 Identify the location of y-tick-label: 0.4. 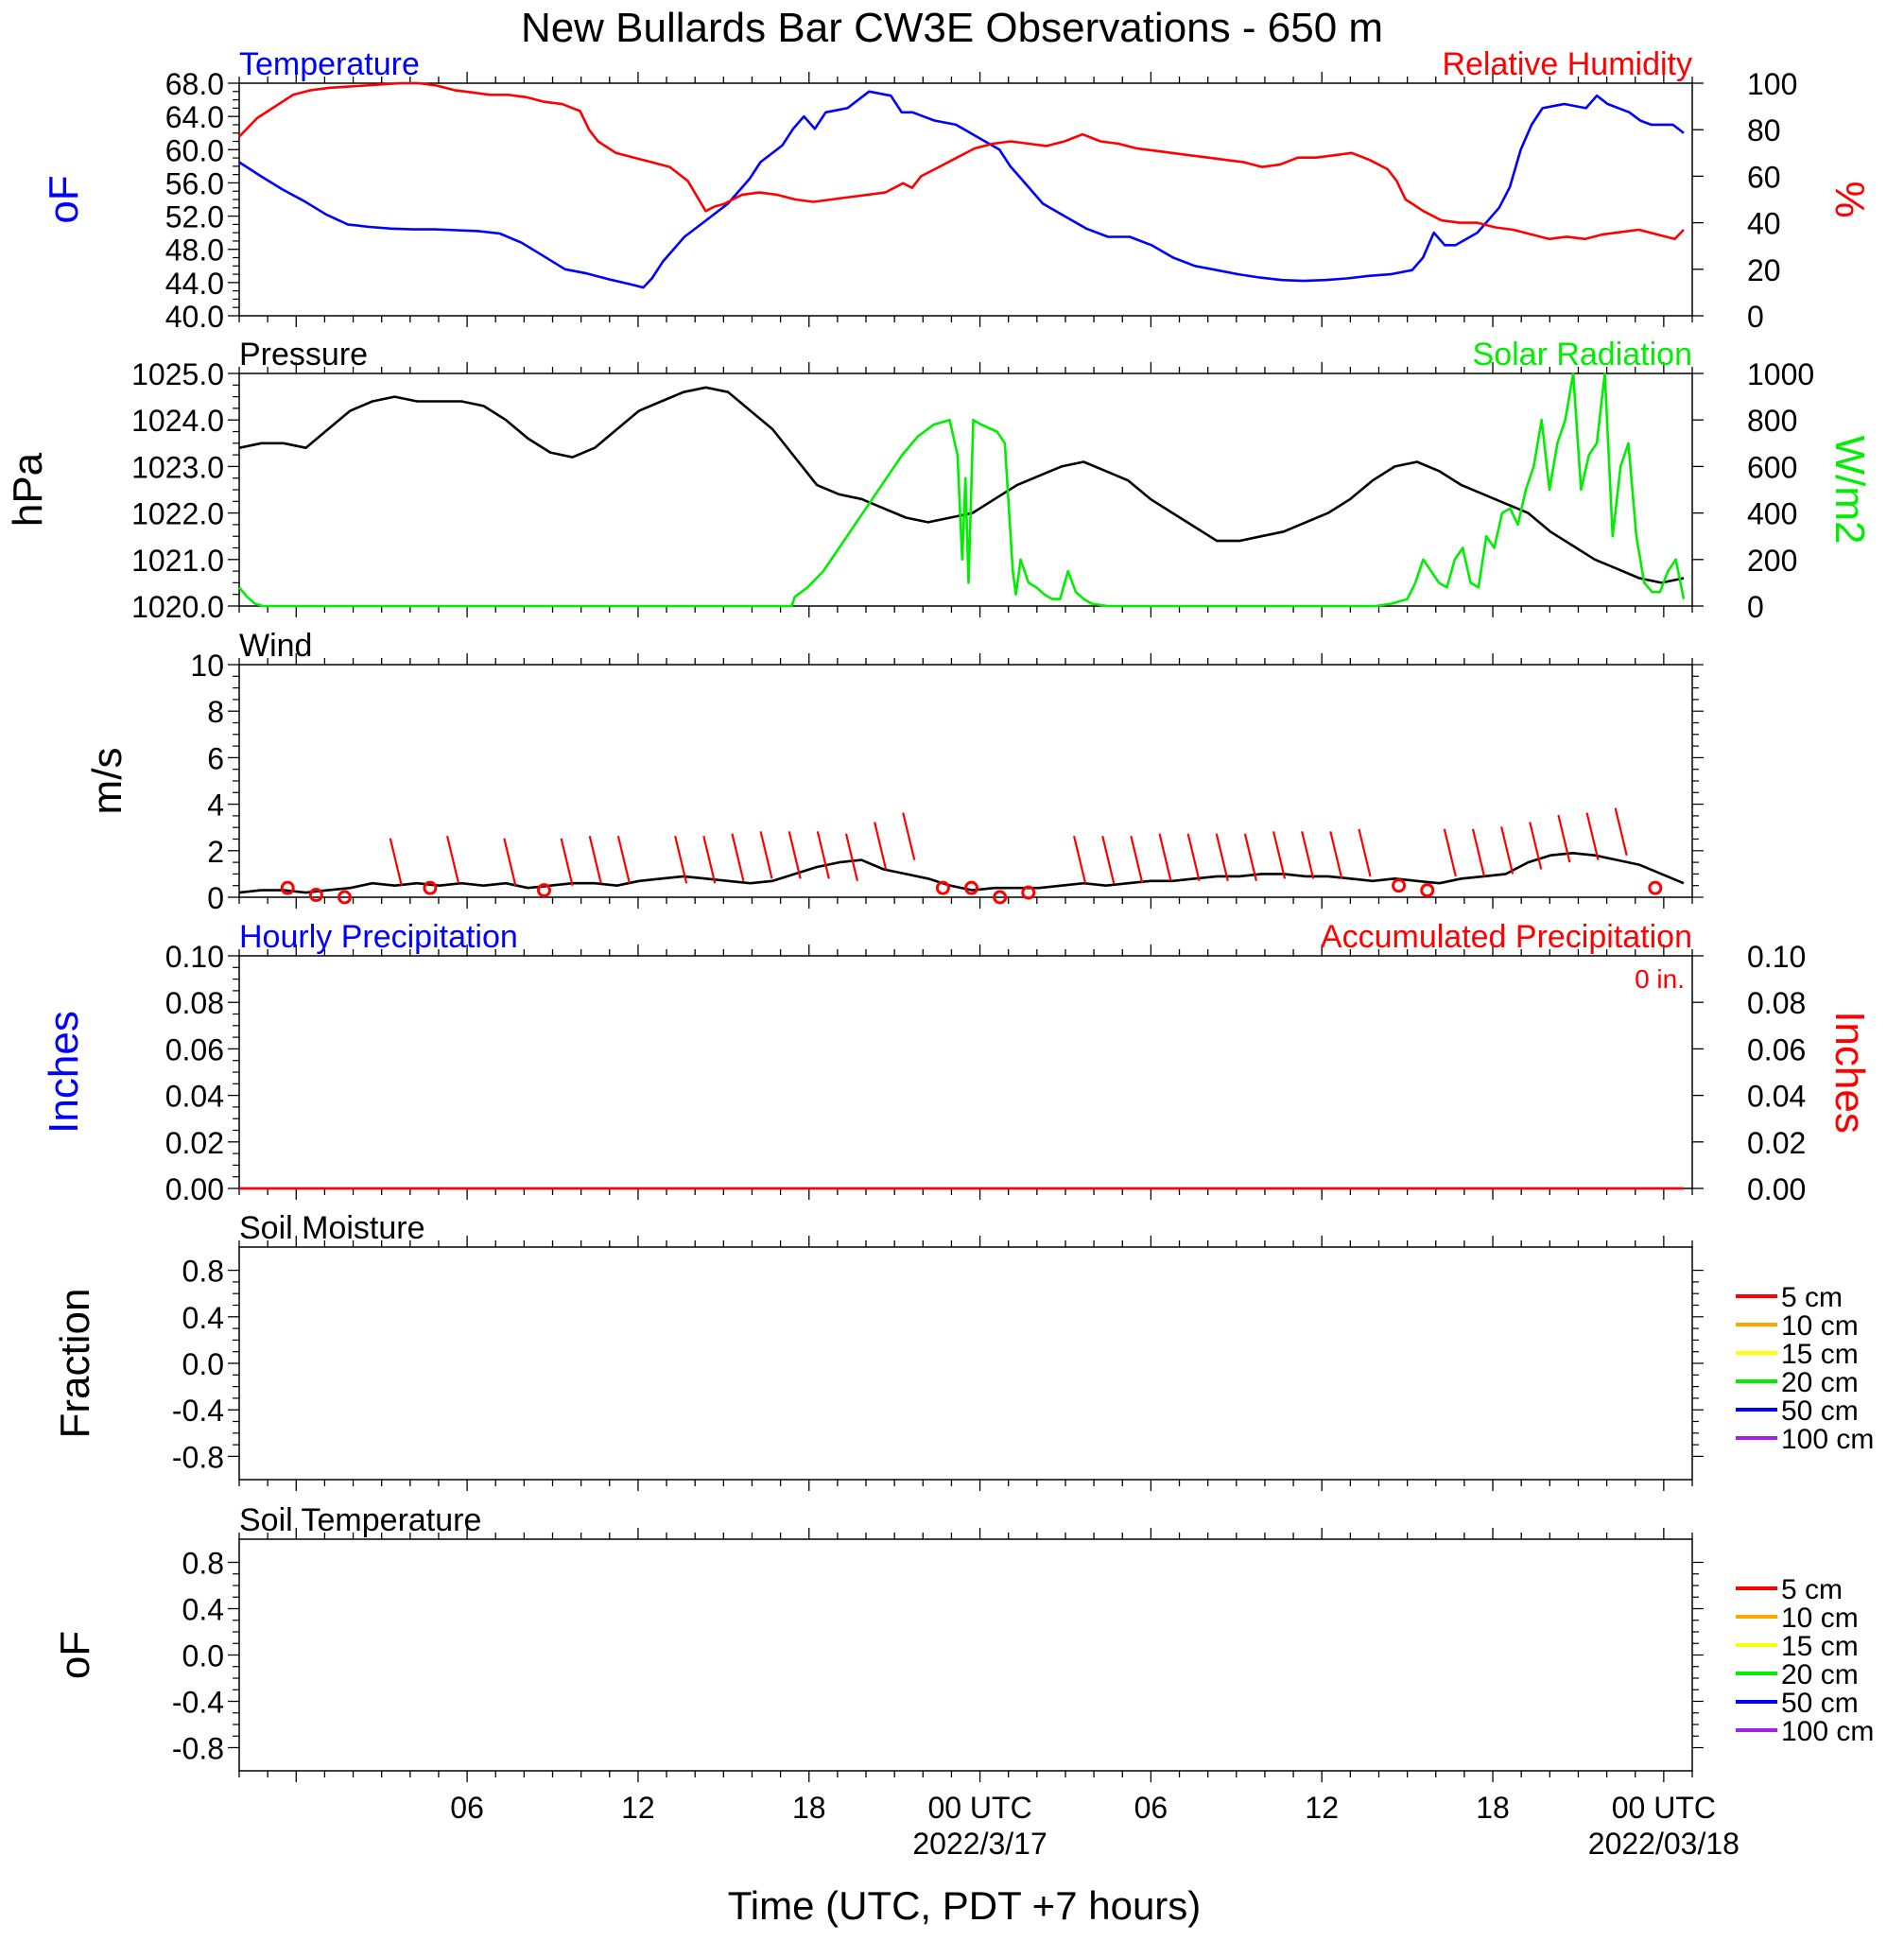
(203, 1318).